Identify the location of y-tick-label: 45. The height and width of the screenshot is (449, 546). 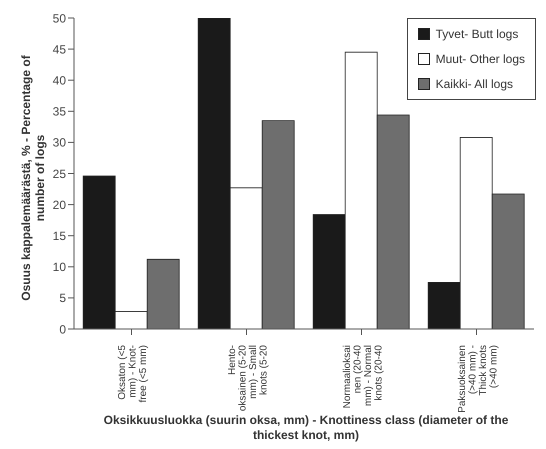
(59, 49).